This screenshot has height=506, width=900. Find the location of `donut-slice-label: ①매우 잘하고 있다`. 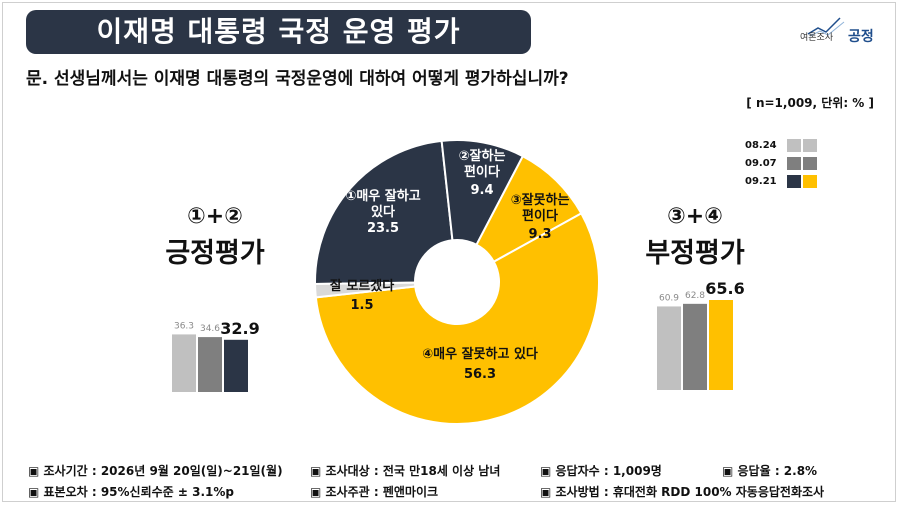

donut-slice-label: ①매우 잘하고 있다 is located at coordinates (382, 204).